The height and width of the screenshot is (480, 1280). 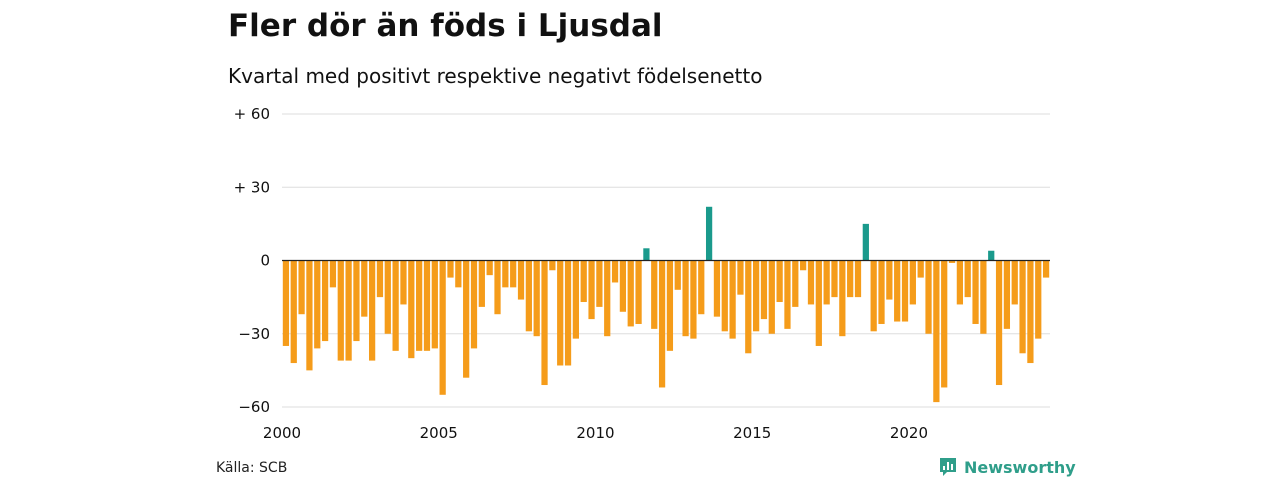 What do you see at coordinates (909, 433) in the screenshot?
I see `x-tick-label: 2020` at bounding box center [909, 433].